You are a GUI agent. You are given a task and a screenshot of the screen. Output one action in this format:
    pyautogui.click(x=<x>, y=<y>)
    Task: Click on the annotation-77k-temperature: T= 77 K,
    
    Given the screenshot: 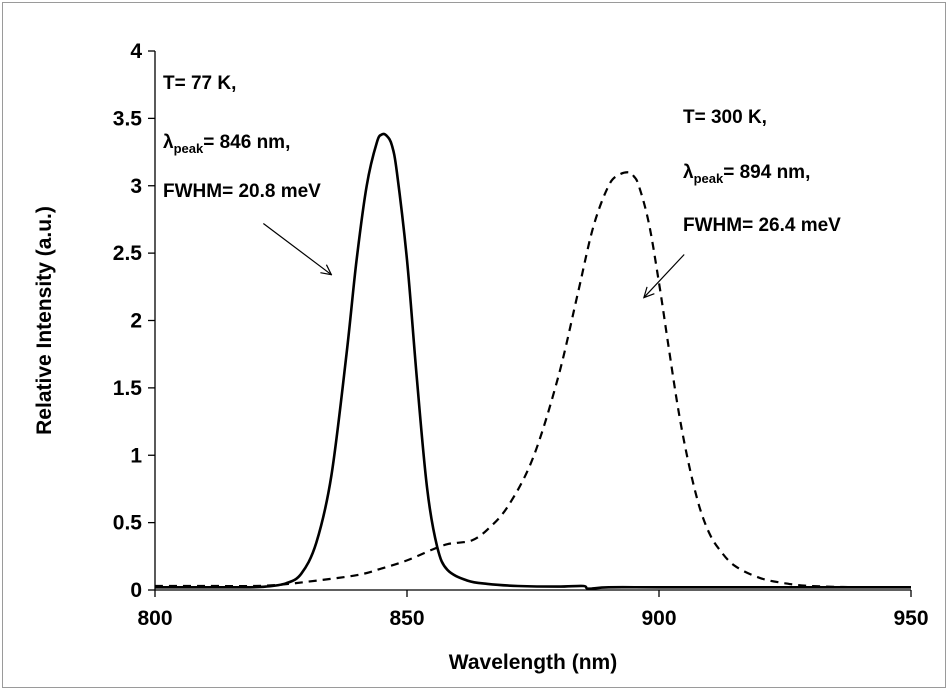 What is the action you would take?
    pyautogui.click(x=199, y=83)
    